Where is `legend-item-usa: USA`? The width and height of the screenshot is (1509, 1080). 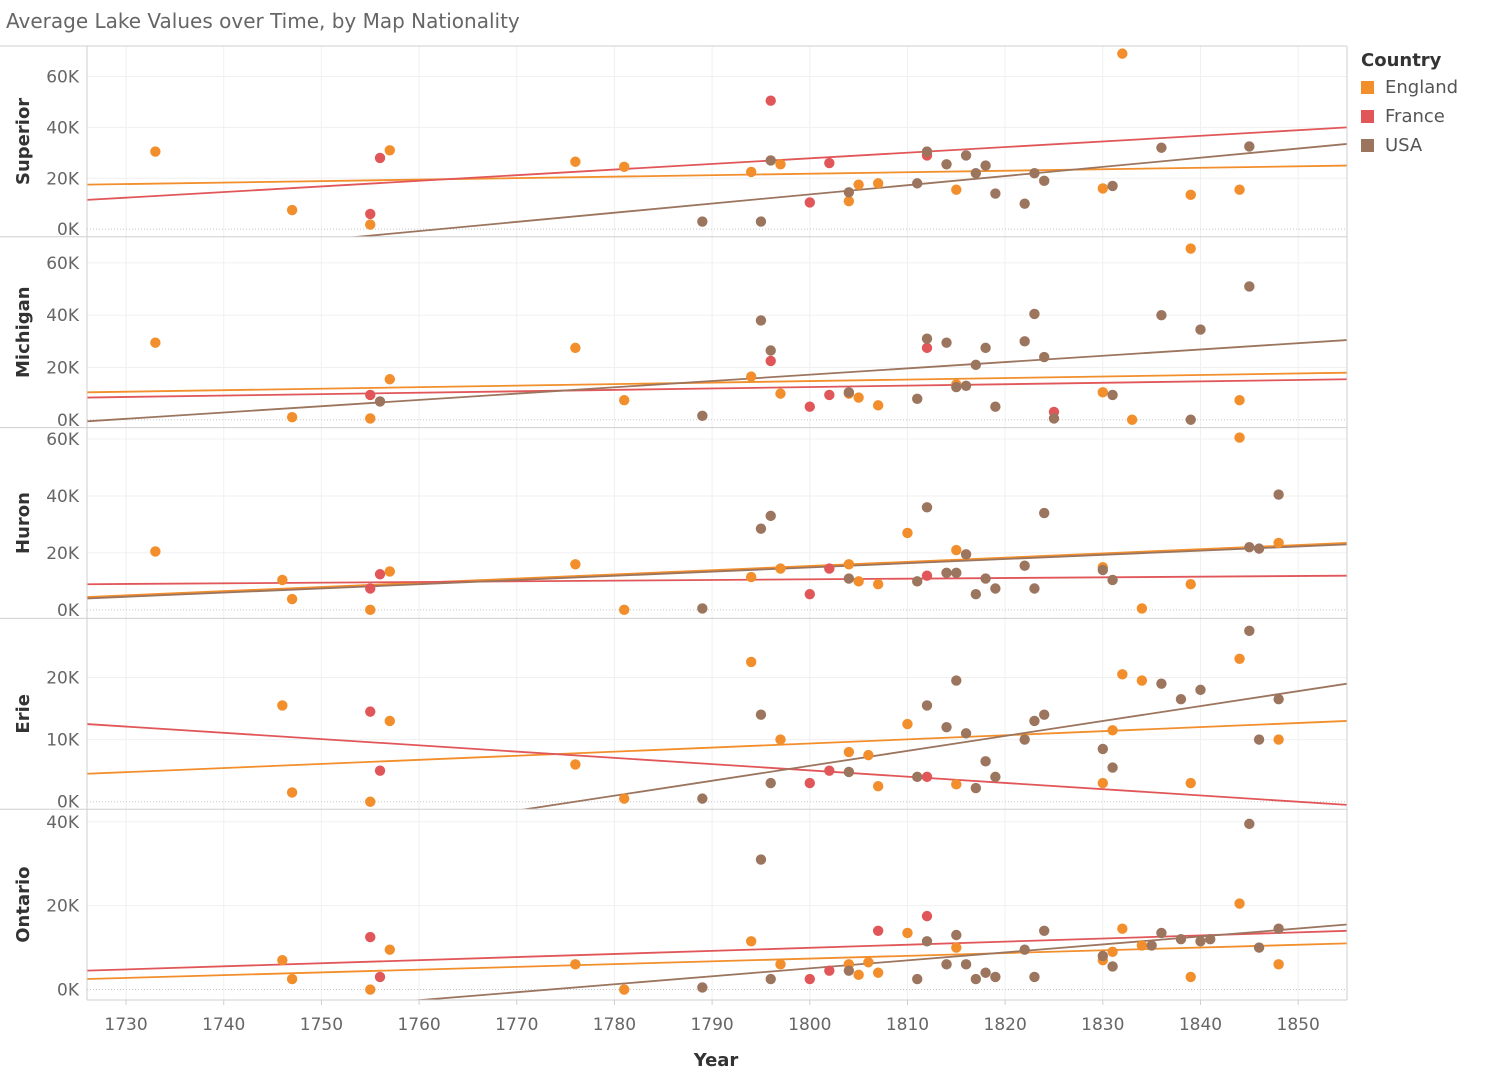 legend-item-usa: USA is located at coordinates (1409, 145).